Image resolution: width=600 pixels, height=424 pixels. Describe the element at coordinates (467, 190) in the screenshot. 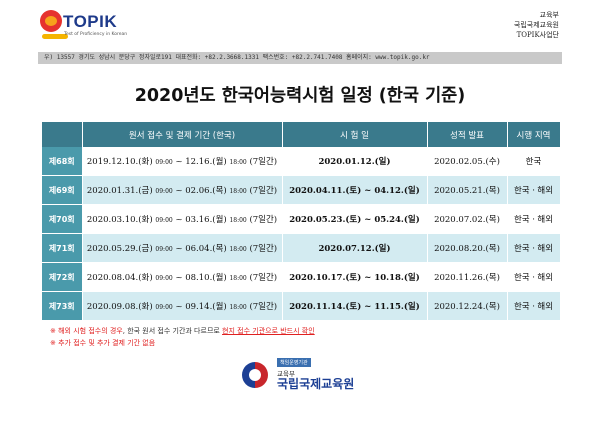

I see `result-date-cell: 2020.05.21.(목)` at that location.